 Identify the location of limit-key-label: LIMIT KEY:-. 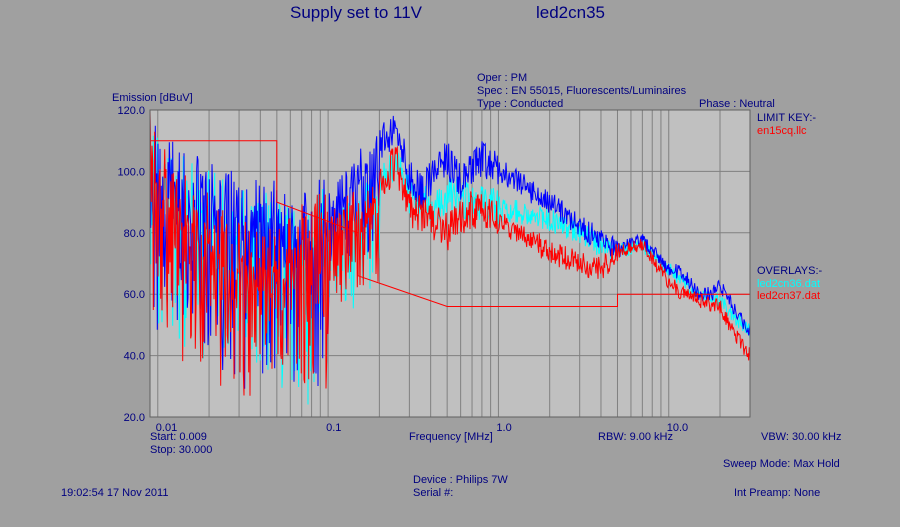
(787, 118).